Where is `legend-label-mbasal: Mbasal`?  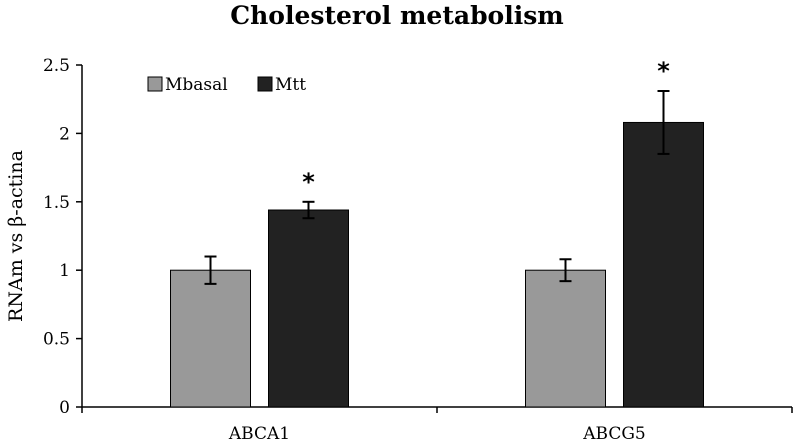 legend-label-mbasal: Mbasal is located at coordinates (196, 85).